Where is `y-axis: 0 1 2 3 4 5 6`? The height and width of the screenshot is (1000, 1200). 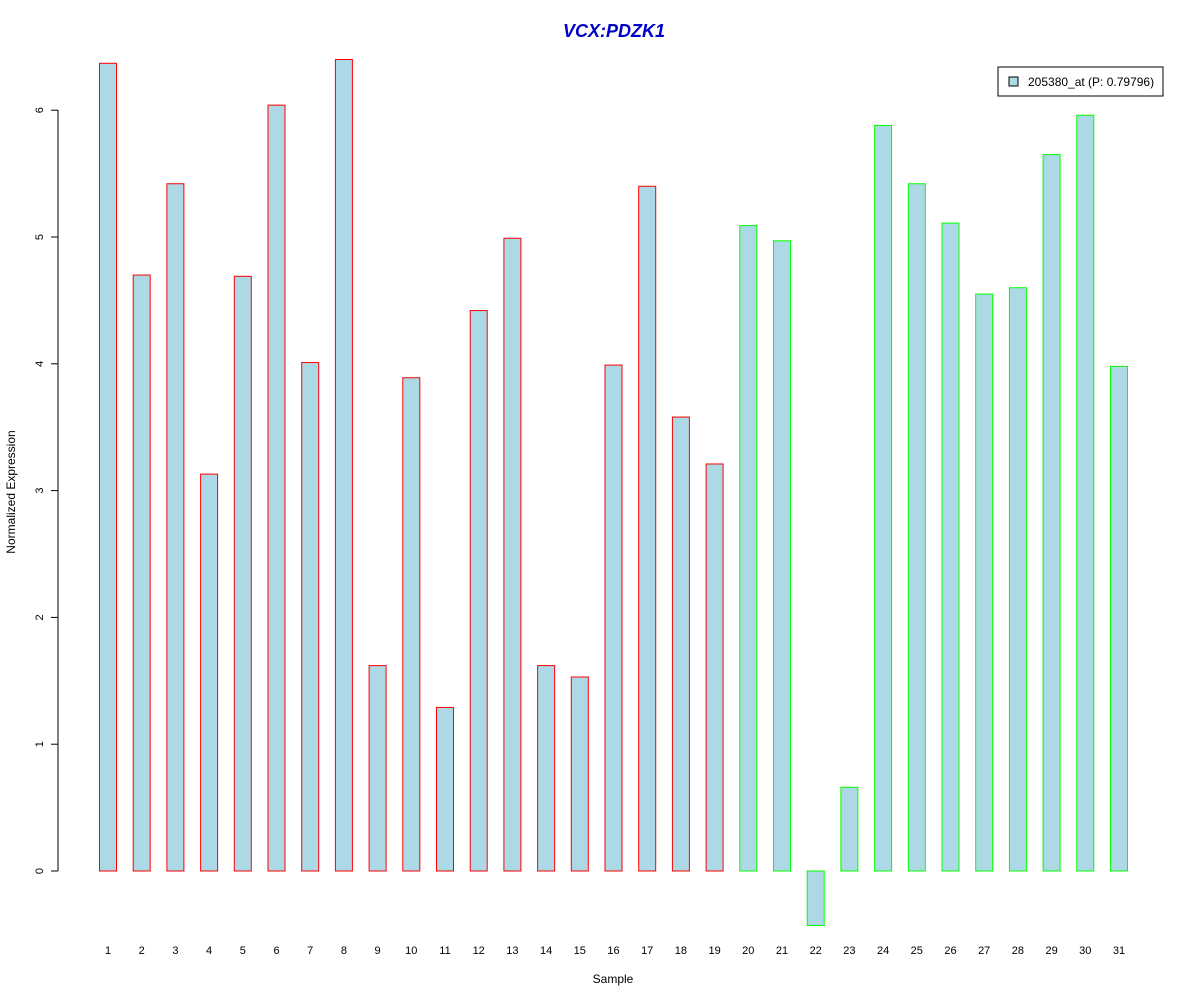 y-axis: 0 1 2 3 4 5 6 is located at coordinates (46, 490).